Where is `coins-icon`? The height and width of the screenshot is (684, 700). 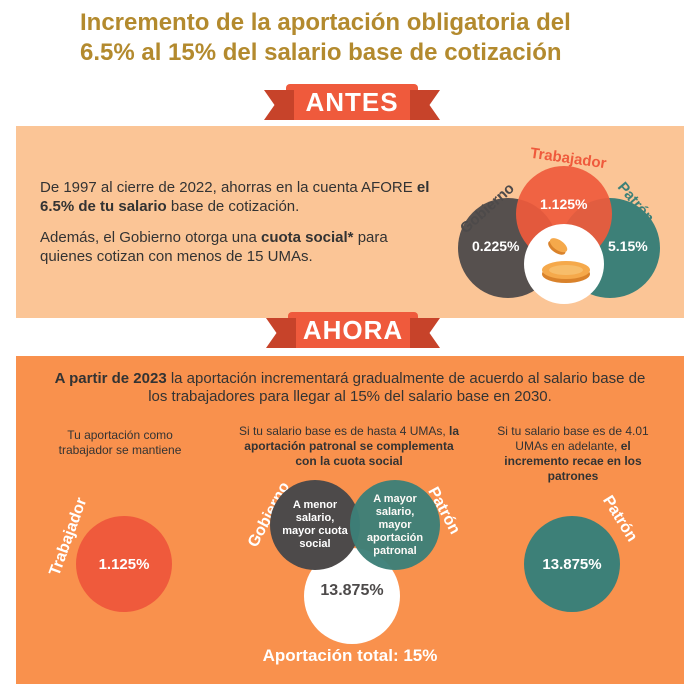 coins-icon is located at coordinates (566, 260).